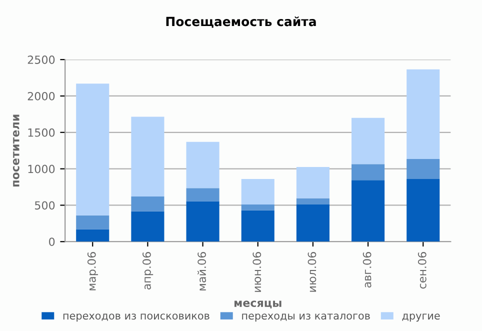 Image resolution: width=482 pixels, height=331 pixels. Describe the element at coordinates (422, 270) in the screenshot. I see `x-tick-label: сен.06` at that location.